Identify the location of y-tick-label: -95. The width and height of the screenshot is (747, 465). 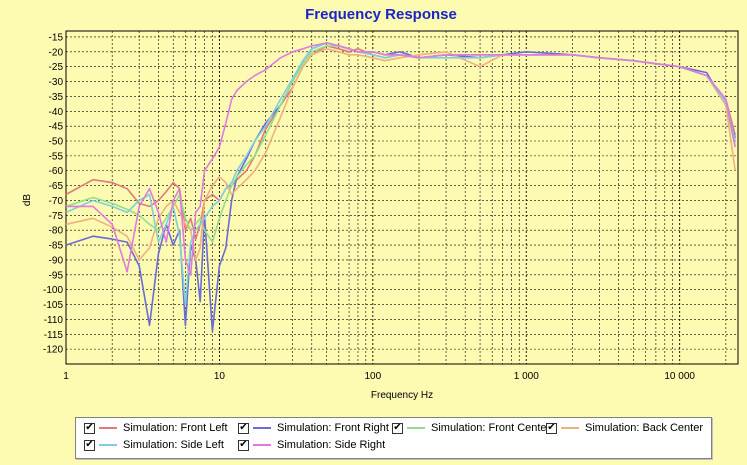
(56, 275).